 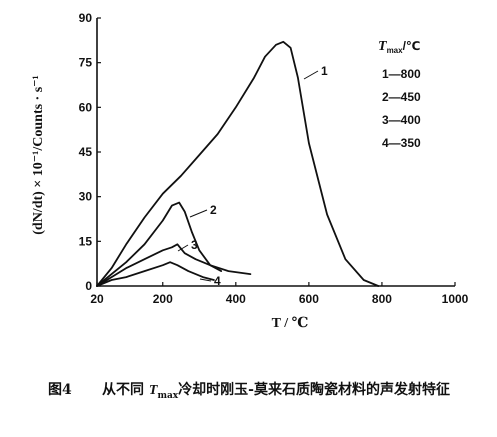 I want to click on x-tick-label: 600, so click(x=309, y=299).